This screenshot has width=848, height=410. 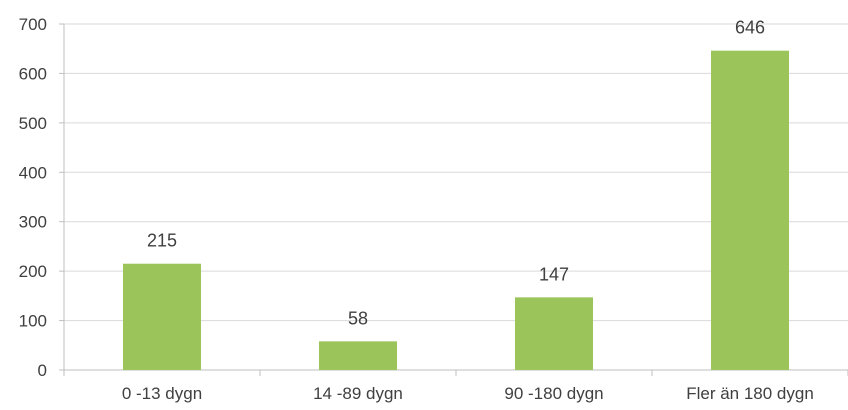 What do you see at coordinates (33, 321) in the screenshot?
I see `y-tick-label: 100` at bounding box center [33, 321].